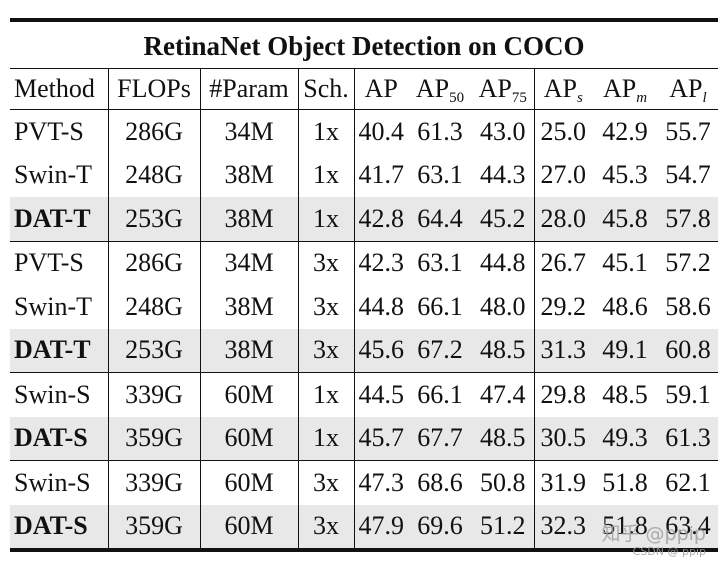 Image resolution: width=720 pixels, height=566 pixels. Describe the element at coordinates (381, 482) in the screenshot. I see `cell-ap: 47.3` at that location.